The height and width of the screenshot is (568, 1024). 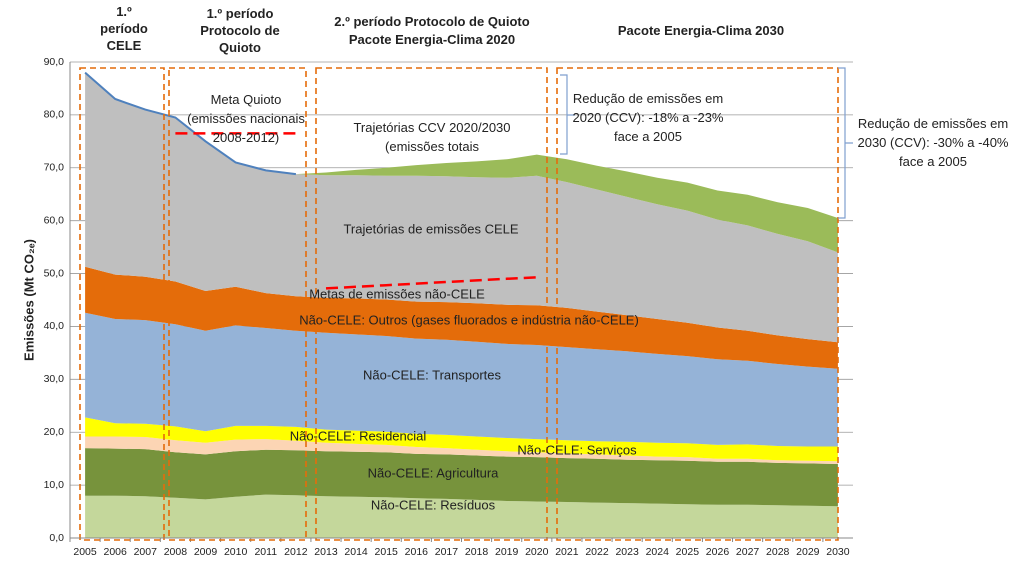 I want to click on period-header-line: Protocolo de, so click(x=239, y=30).